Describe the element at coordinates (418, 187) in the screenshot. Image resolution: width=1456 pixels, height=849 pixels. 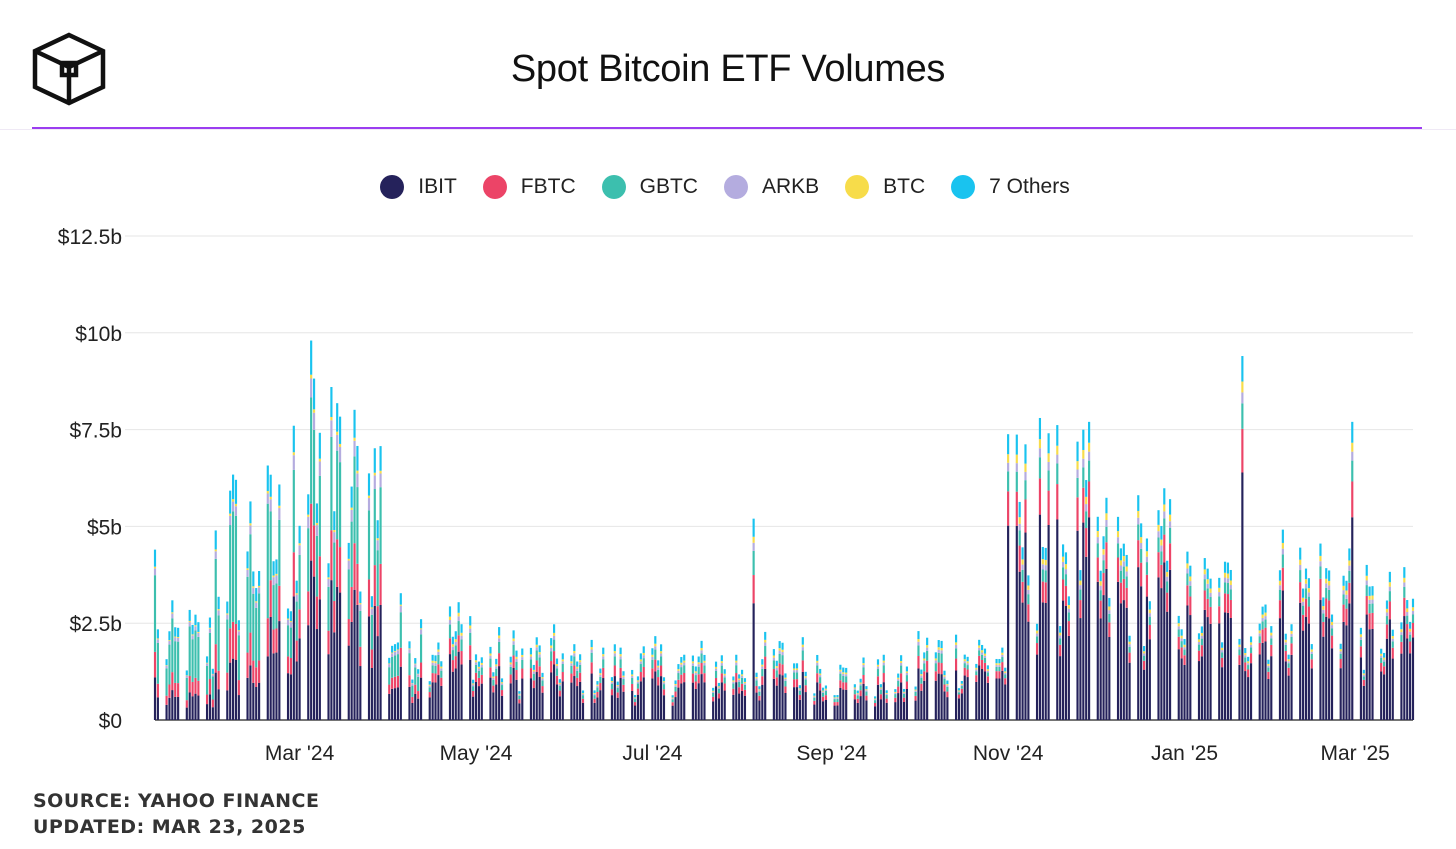
I see `legend-item-ibit: IBIT` at that location.